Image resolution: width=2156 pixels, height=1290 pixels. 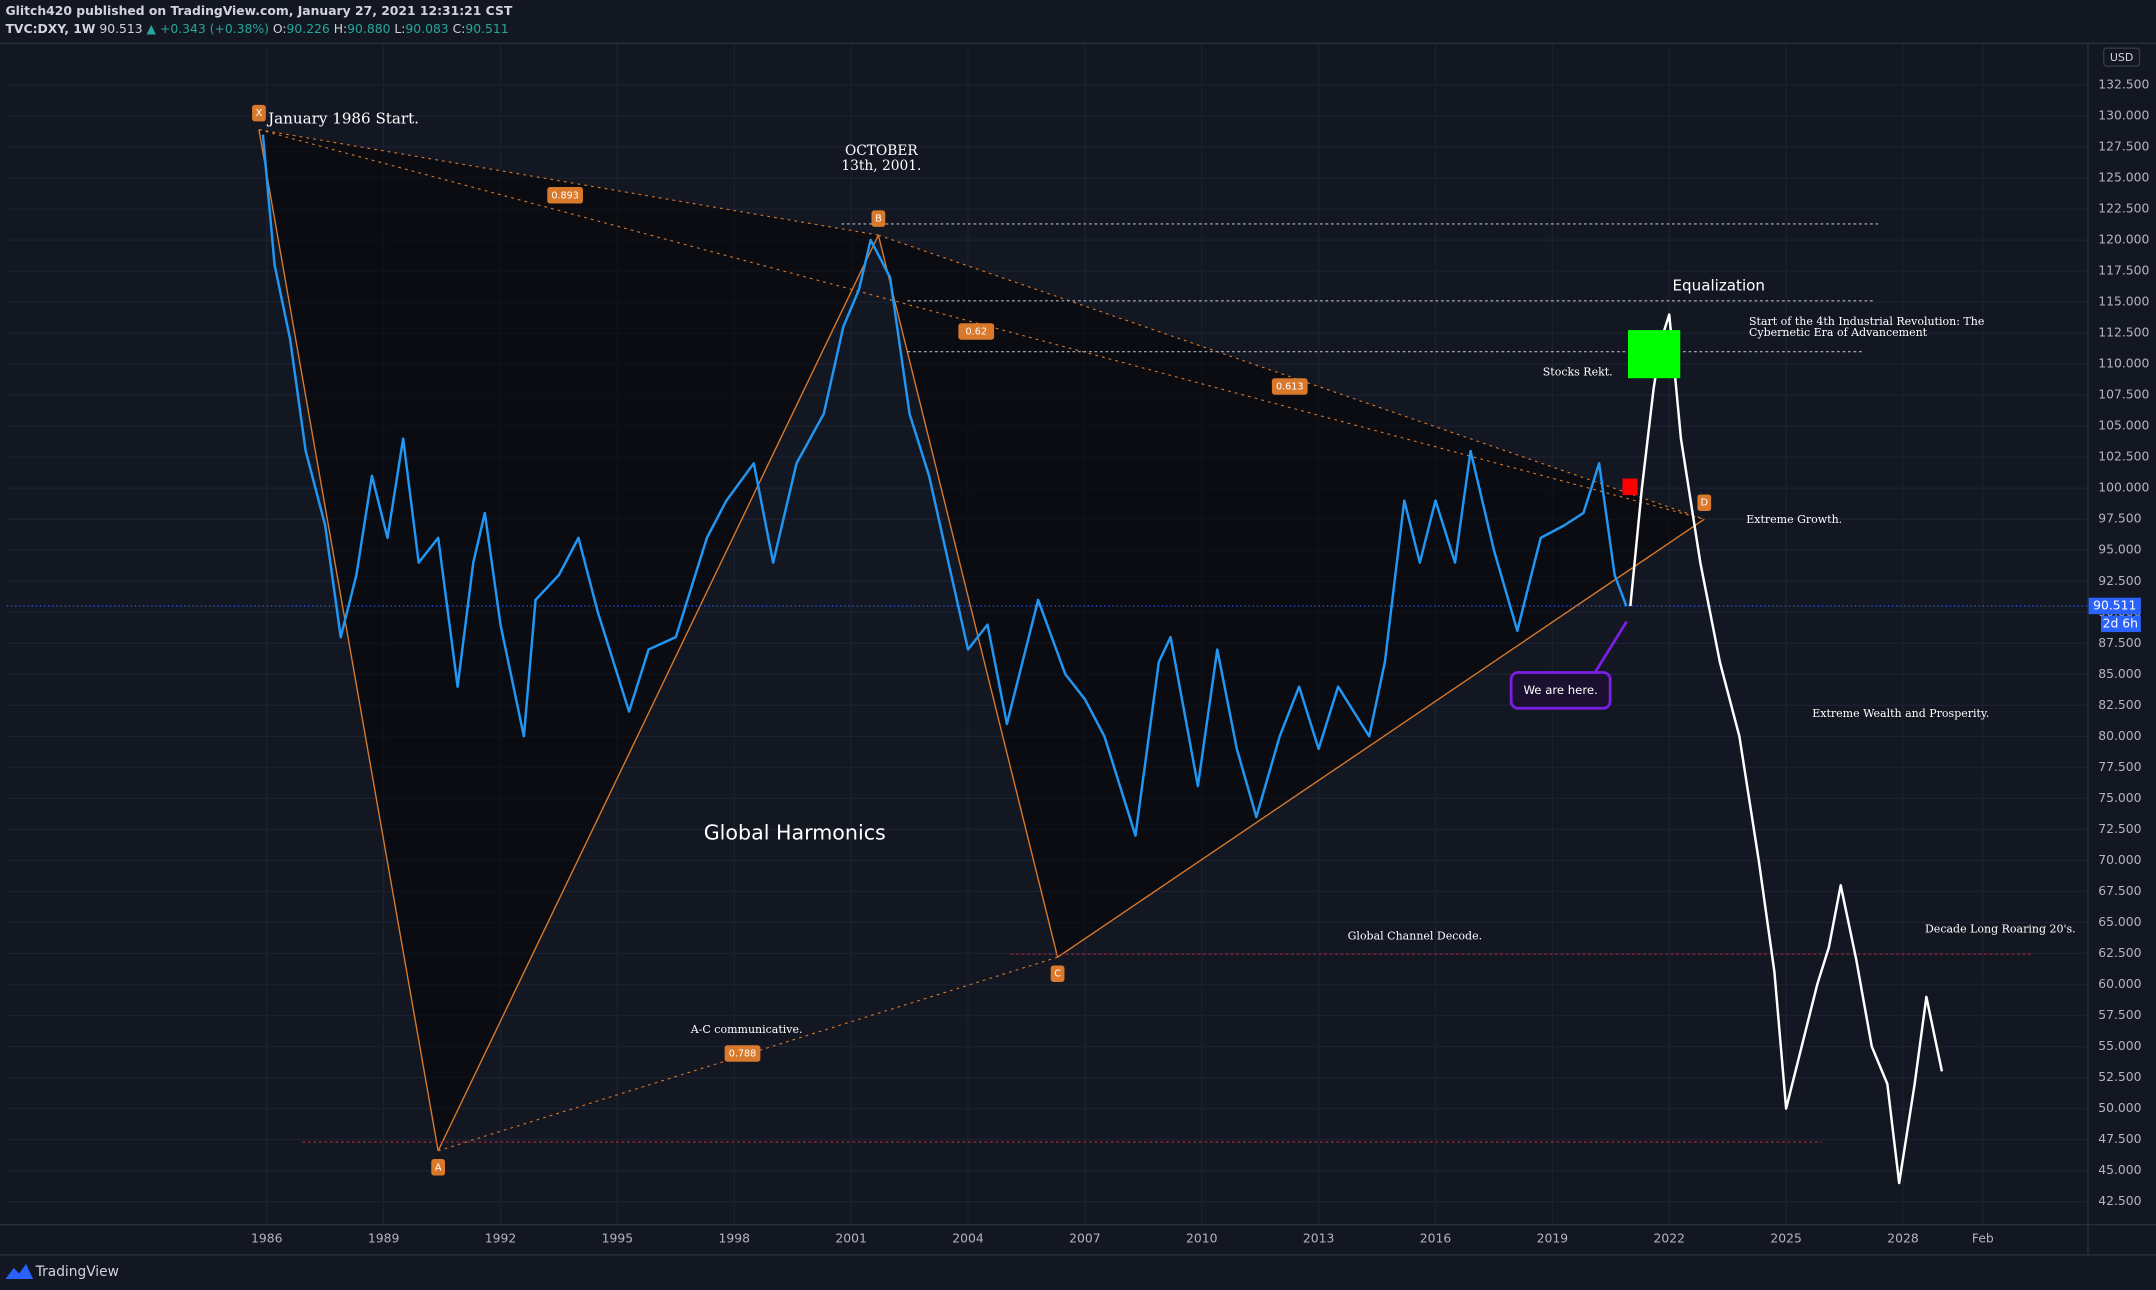 What do you see at coordinates (208, 28) in the screenshot?
I see `change: ▲ +0.343 (+0.38%)` at bounding box center [208, 28].